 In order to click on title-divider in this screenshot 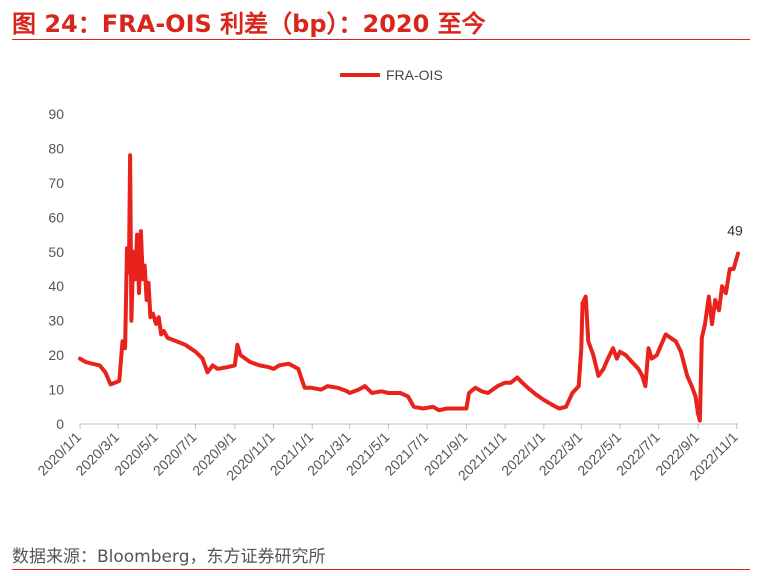, I will do `click(381, 39)`.